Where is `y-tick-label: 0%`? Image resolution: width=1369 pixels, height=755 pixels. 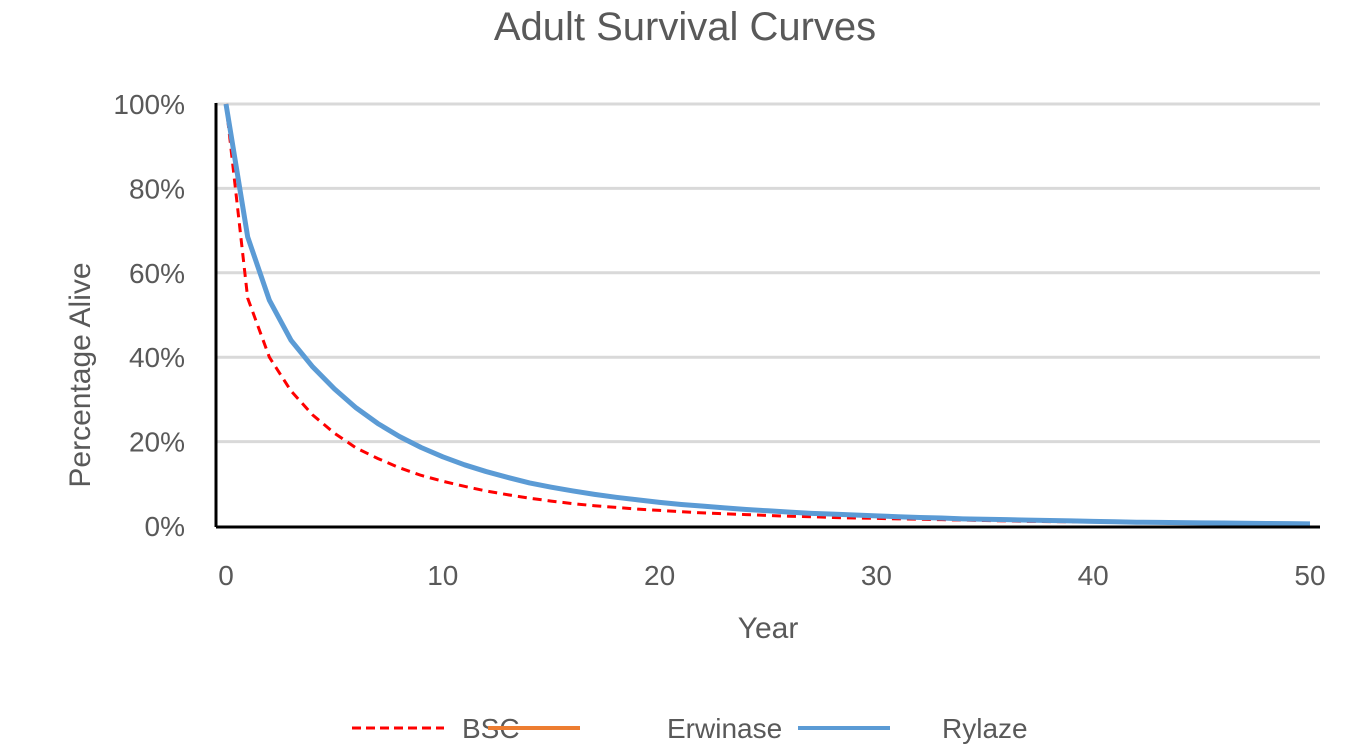
y-tick-label: 0% is located at coordinates (165, 526).